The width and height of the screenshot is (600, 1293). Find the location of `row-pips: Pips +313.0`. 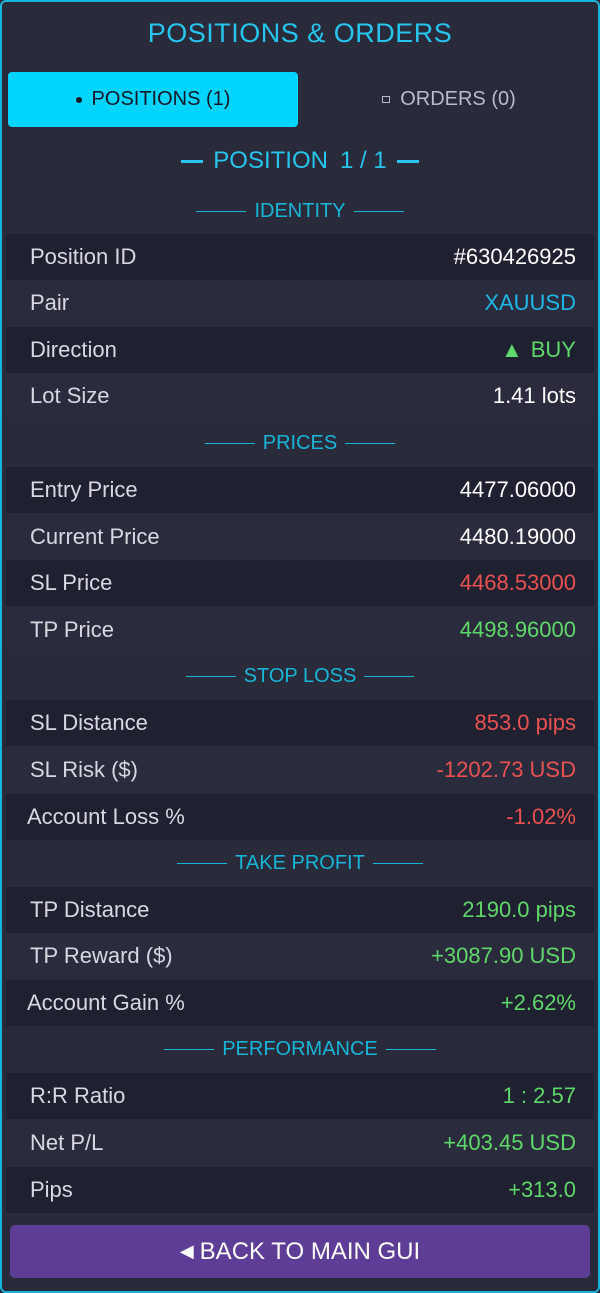

row-pips: Pips +313.0 is located at coordinates (300, 1190).